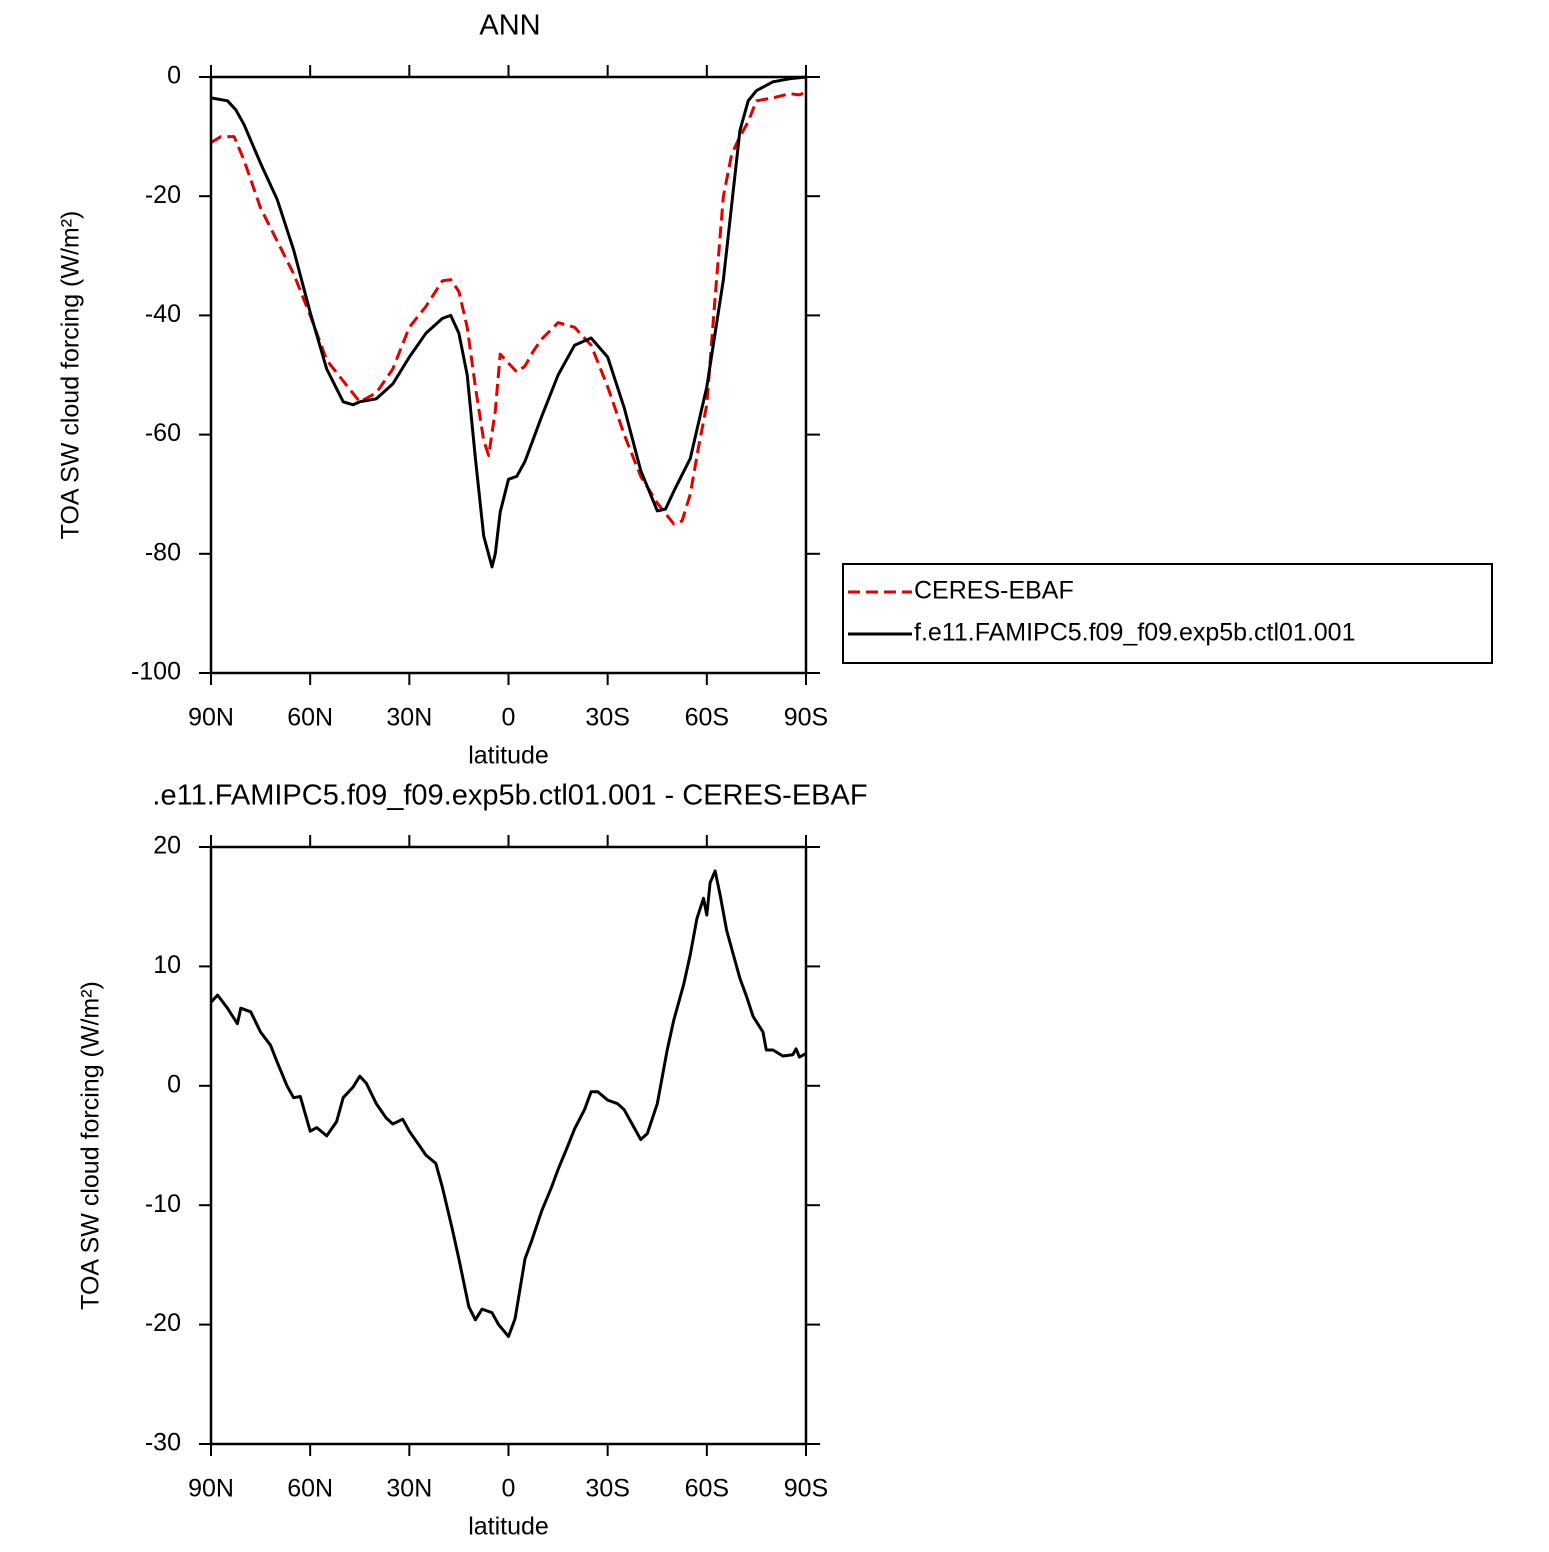 The height and width of the screenshot is (1552, 1549). What do you see at coordinates (1167, 613) in the screenshot?
I see `legend-box` at bounding box center [1167, 613].